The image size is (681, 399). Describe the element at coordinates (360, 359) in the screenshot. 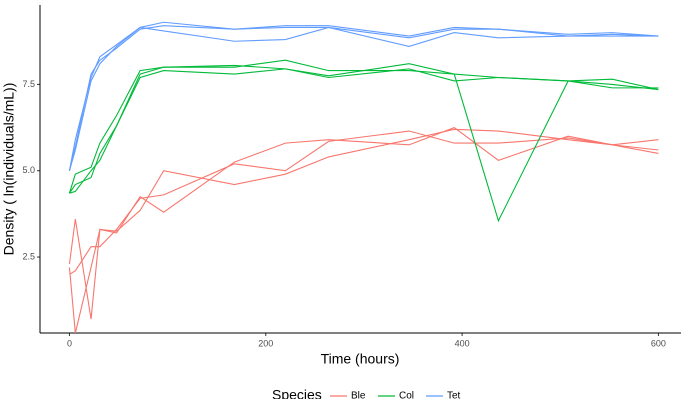

I see `x-axis-title: Time (hours)` at that location.